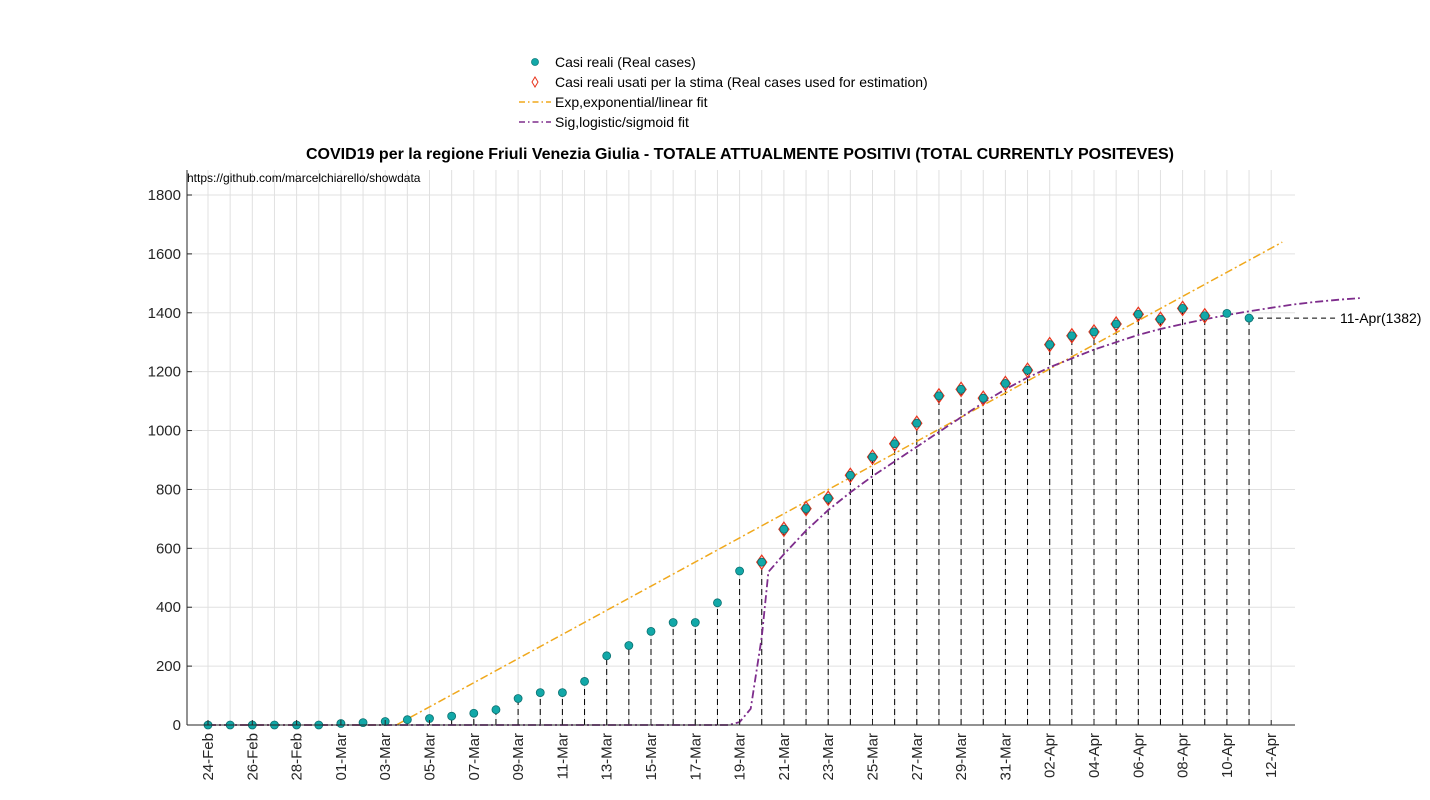 The image size is (1430, 800). I want to click on y-tick-label: 1600, so click(164, 254).